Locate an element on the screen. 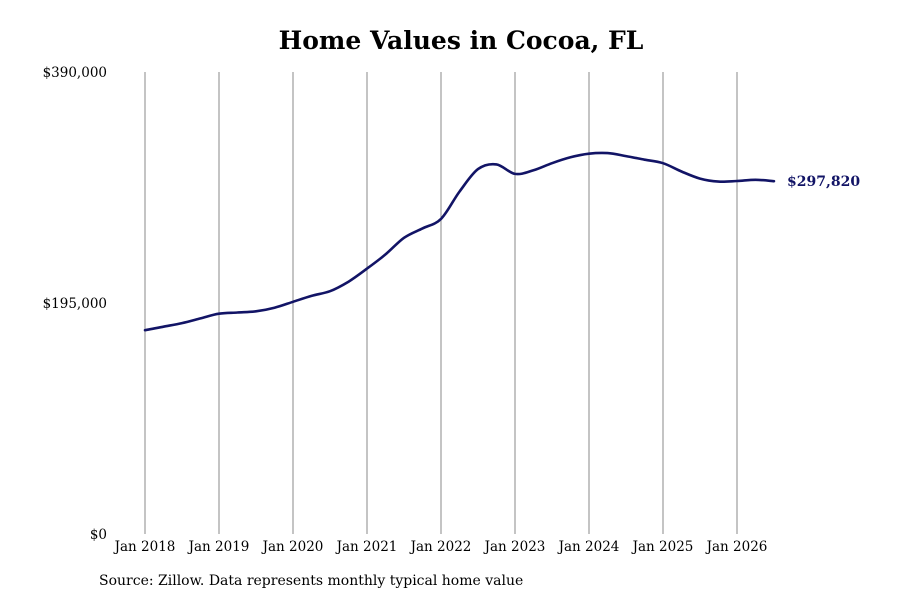  y-tick-label: $0 is located at coordinates (98, 535).